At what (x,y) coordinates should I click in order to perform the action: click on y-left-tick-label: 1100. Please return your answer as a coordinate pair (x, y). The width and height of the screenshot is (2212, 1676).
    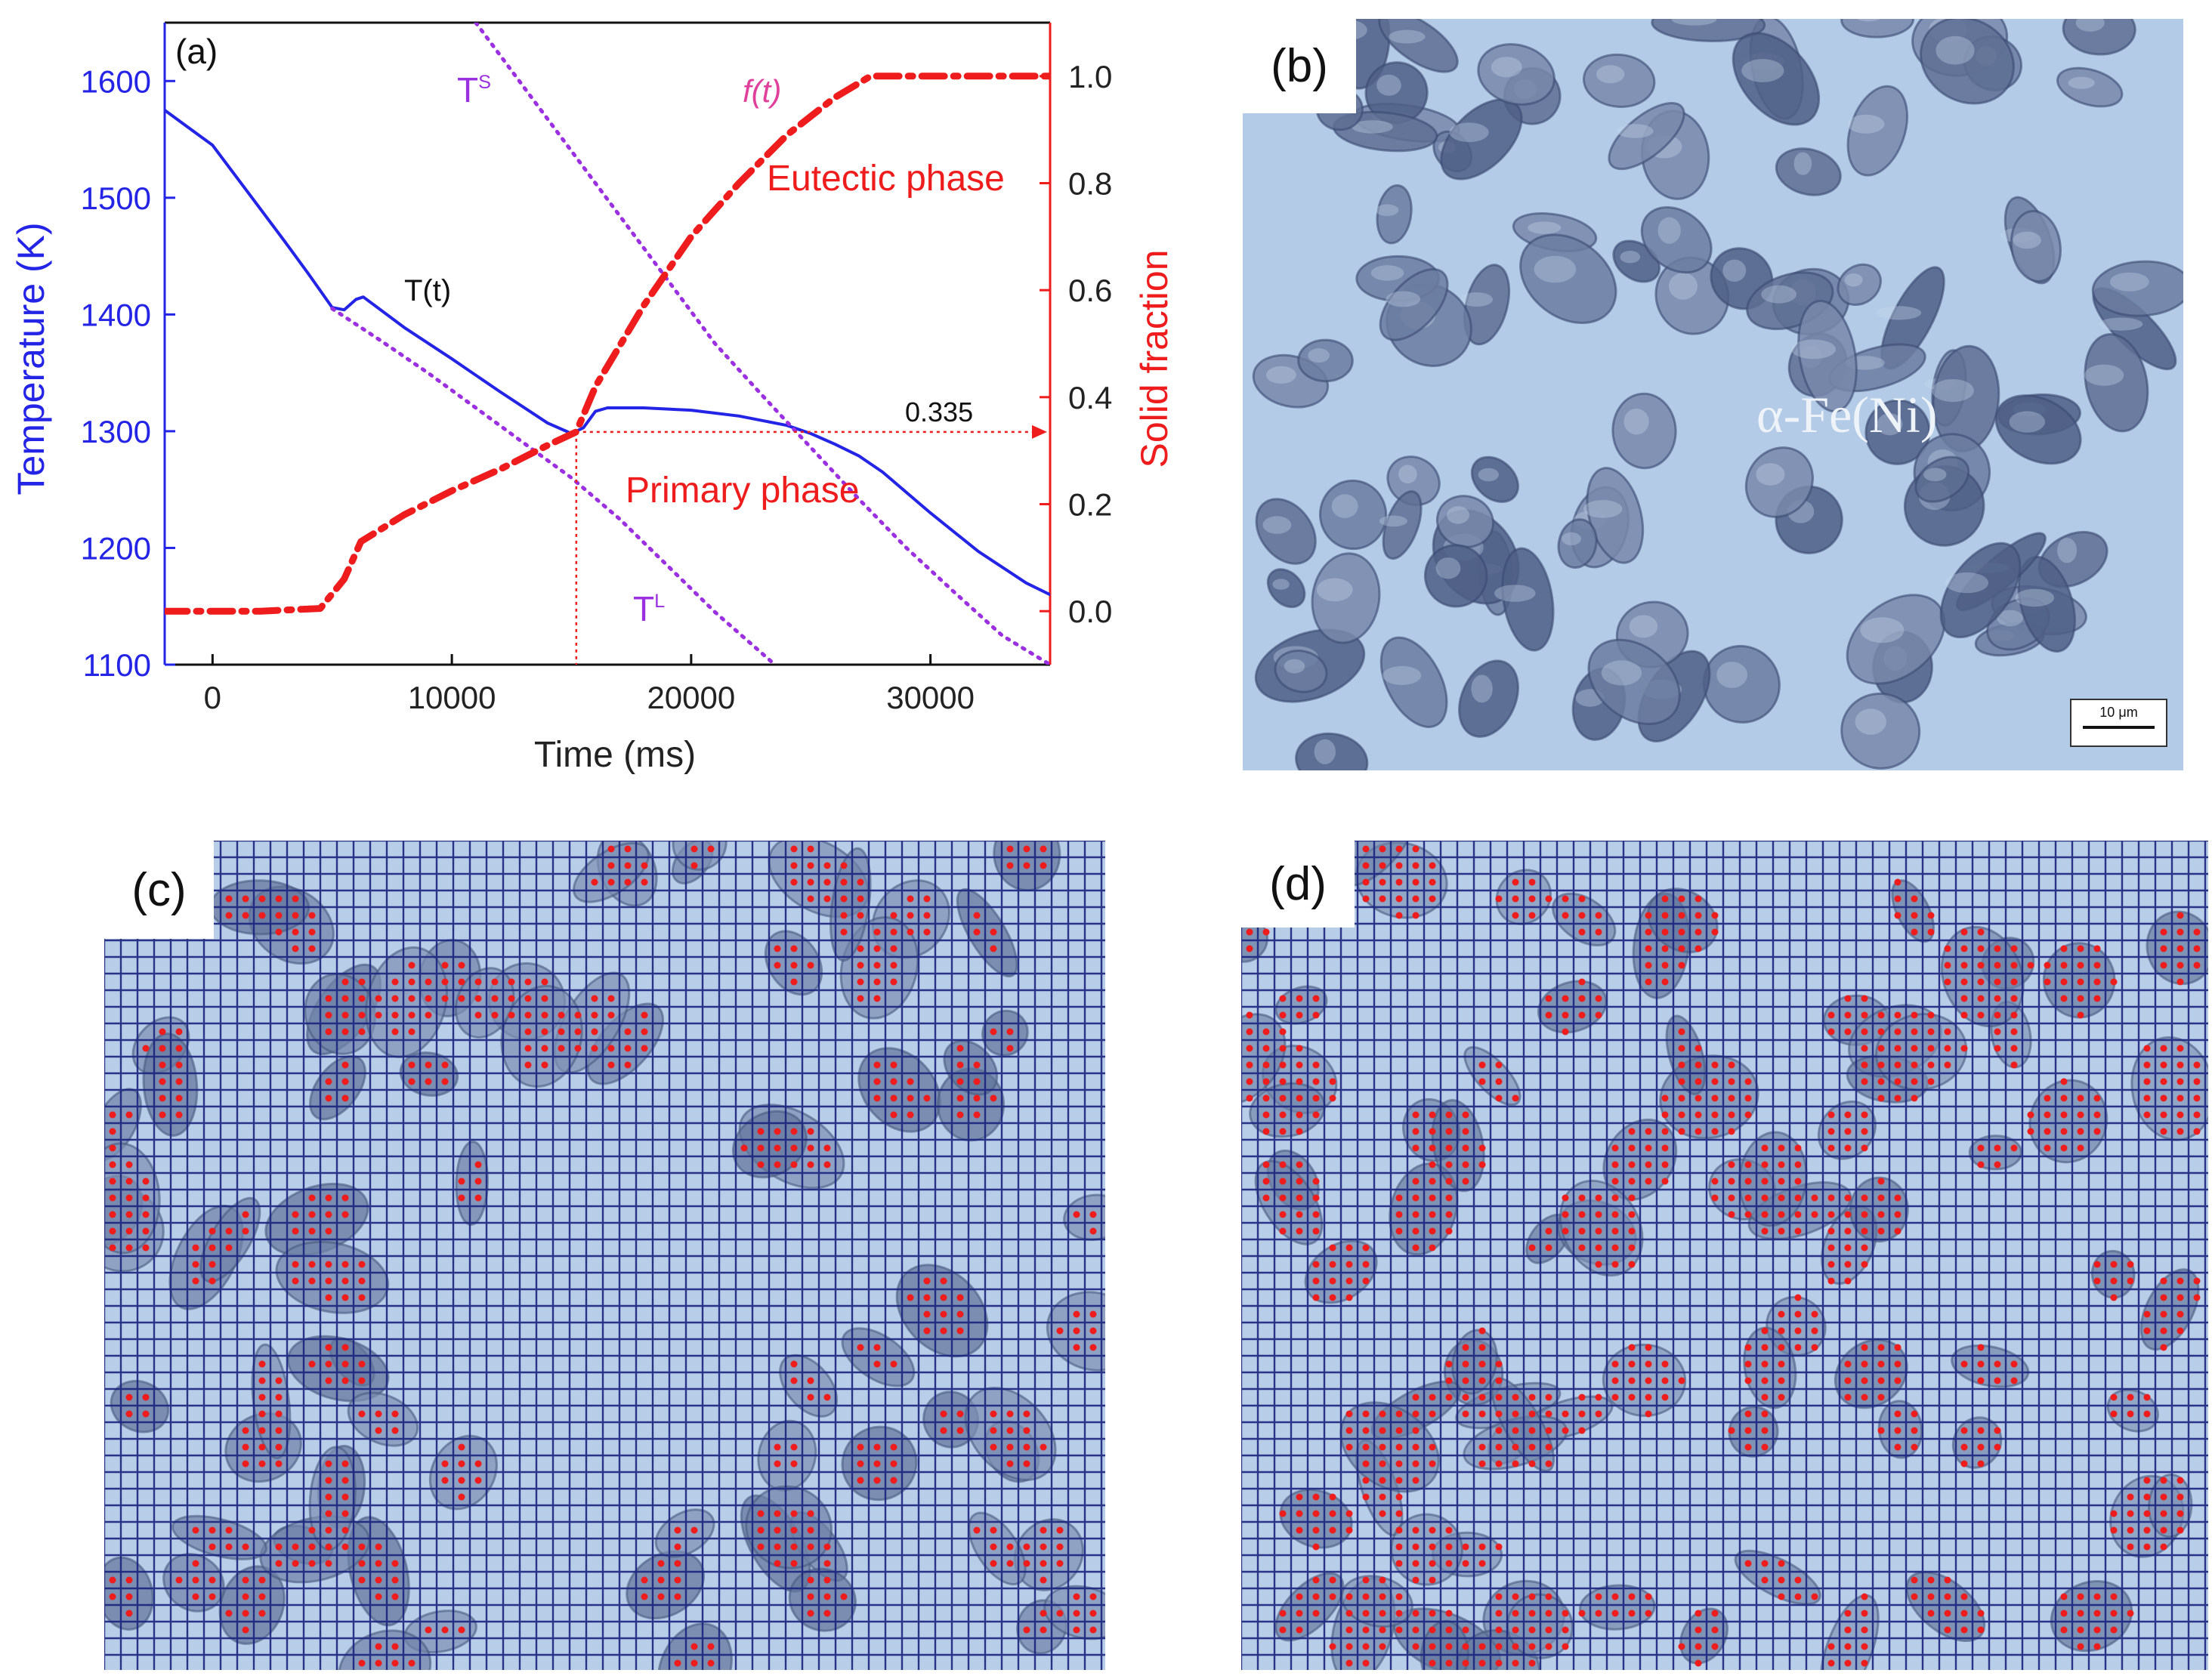
    Looking at the image, I should click on (117, 665).